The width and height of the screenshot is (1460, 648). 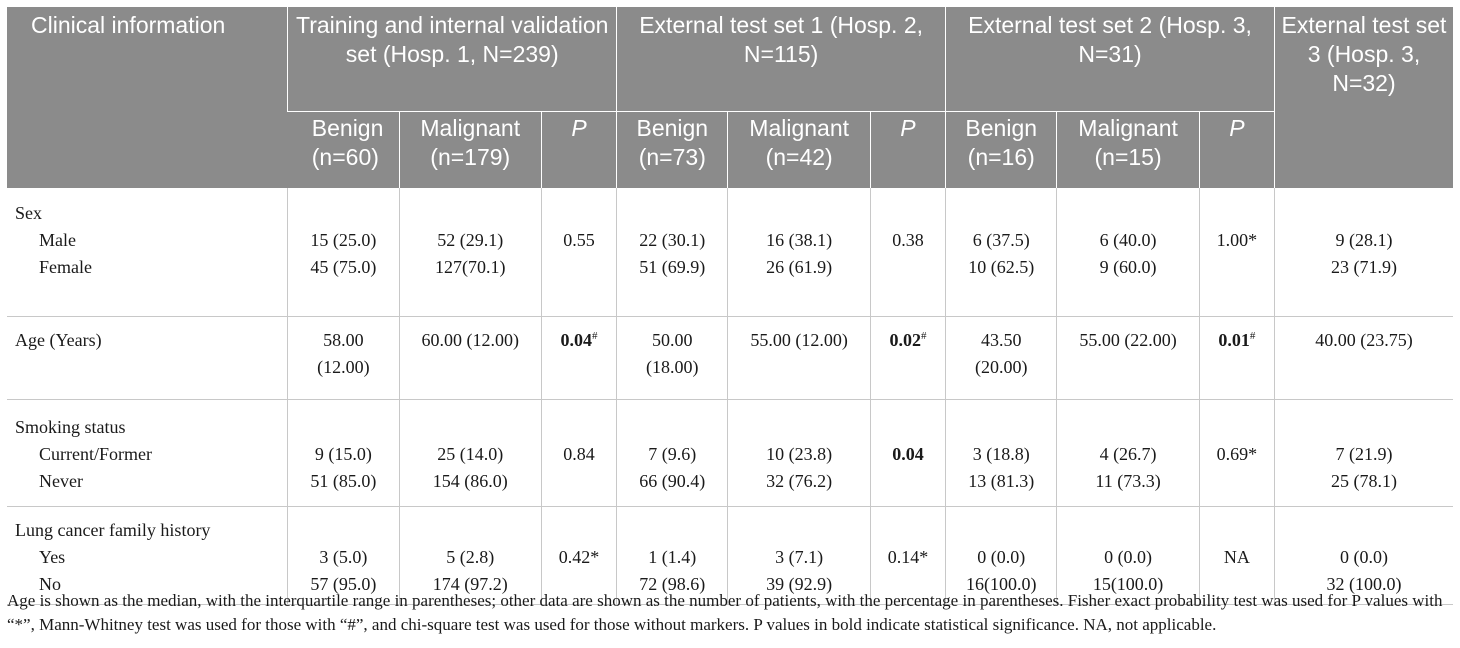 What do you see at coordinates (672, 149) in the screenshot?
I see `header-benign-2: Benign (n=73)` at bounding box center [672, 149].